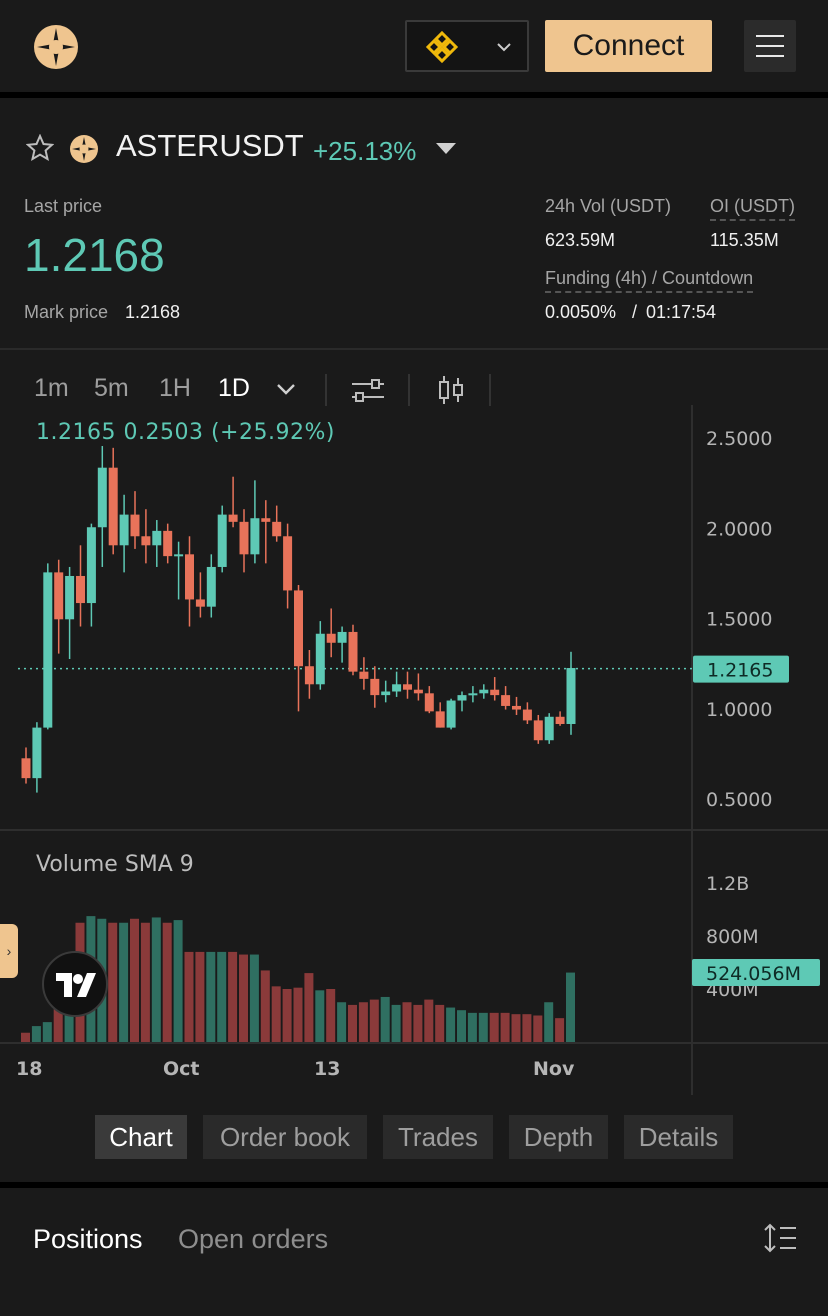 The width and height of the screenshot is (828, 1316). Describe the element at coordinates (285, 1137) in the screenshot. I see `tab-order-book: Order book` at that location.